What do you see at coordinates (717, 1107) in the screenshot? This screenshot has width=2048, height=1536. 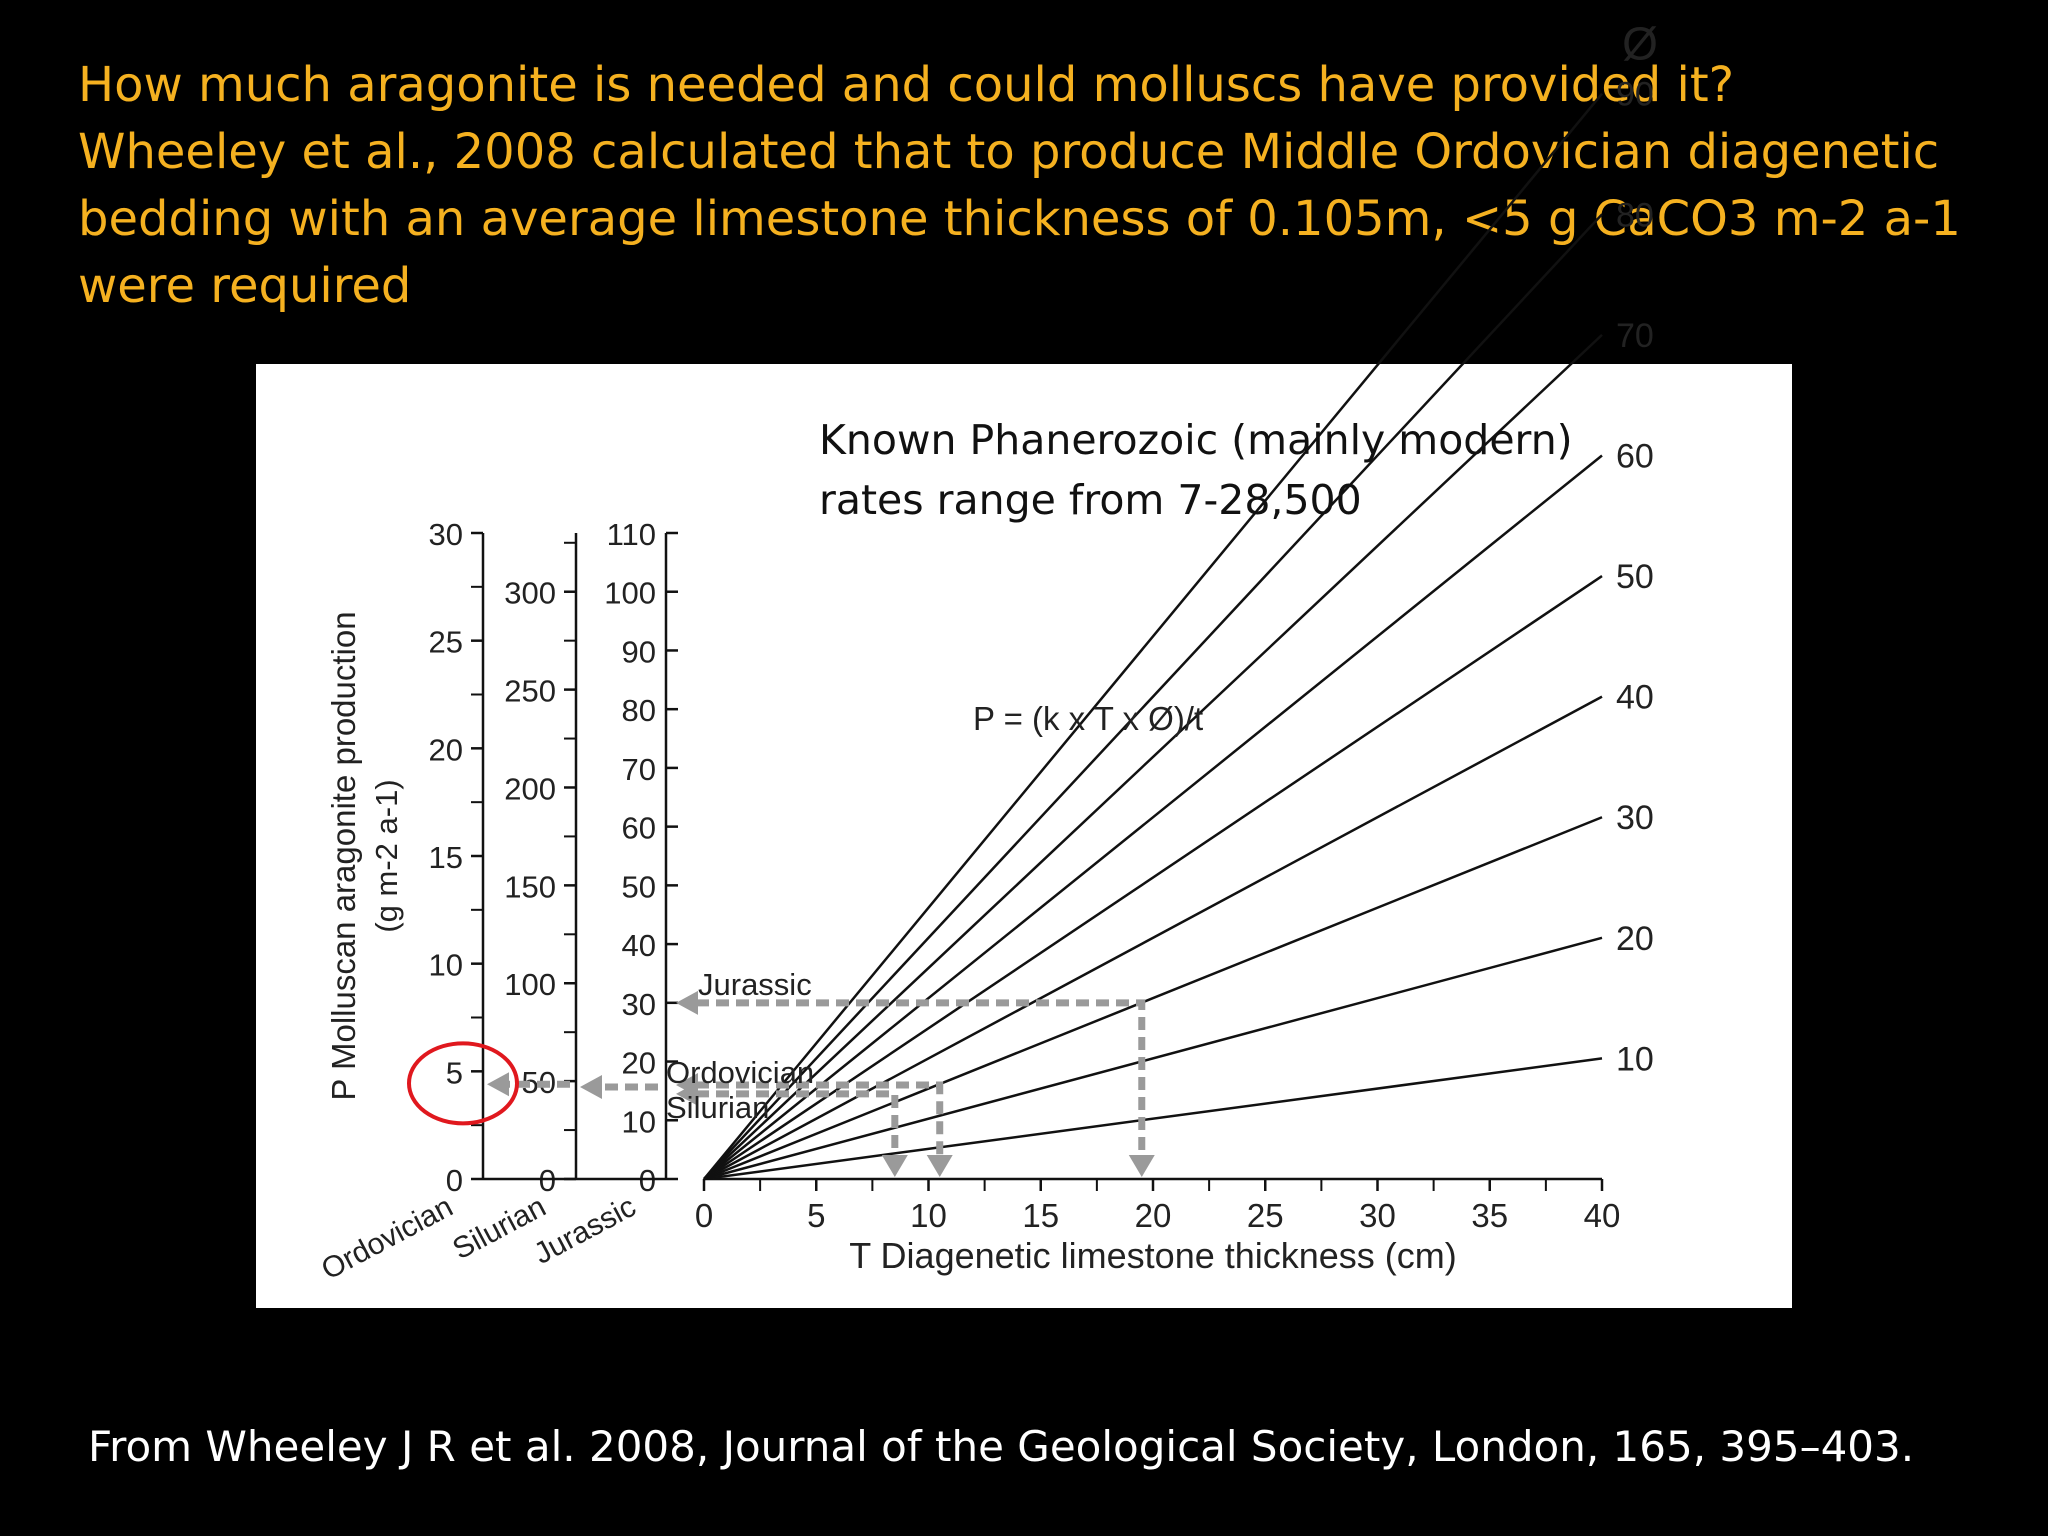 I see `annotation-label-silurian: Silurian` at bounding box center [717, 1107].